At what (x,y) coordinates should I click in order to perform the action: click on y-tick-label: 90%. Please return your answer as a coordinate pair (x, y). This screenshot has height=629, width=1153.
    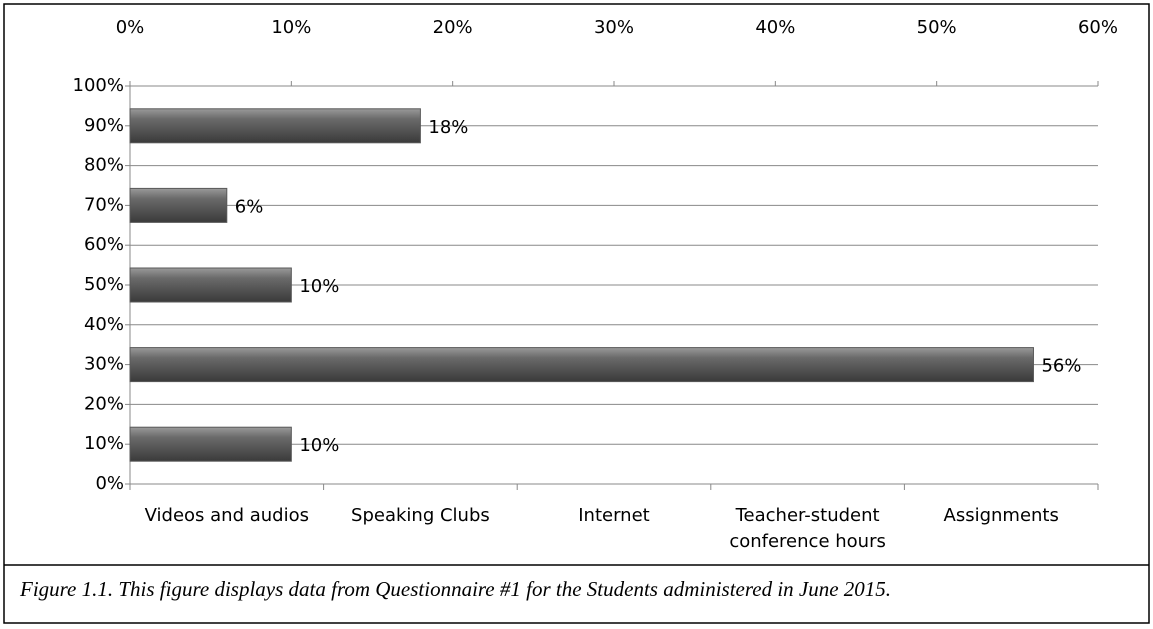
    Looking at the image, I should click on (104, 125).